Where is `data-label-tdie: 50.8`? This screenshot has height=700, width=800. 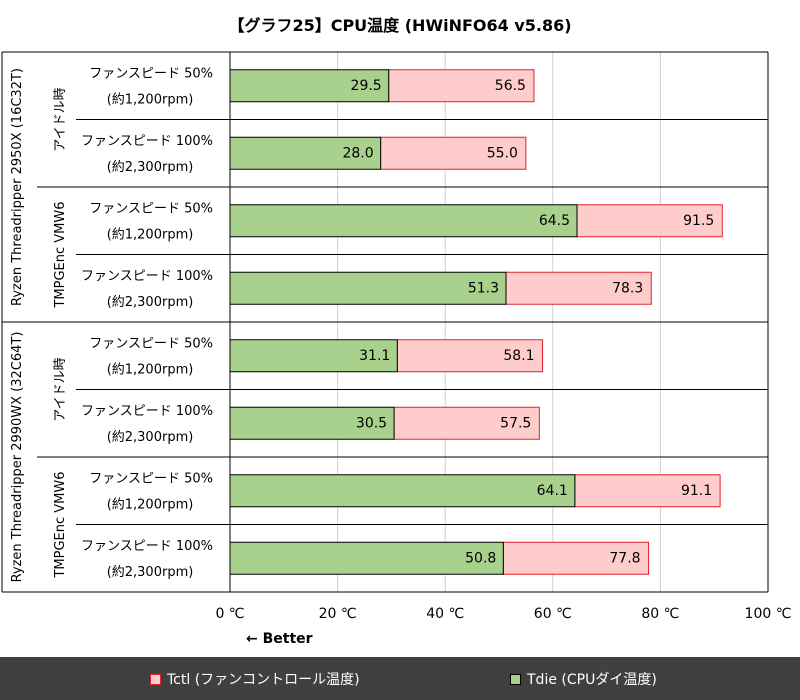 data-label-tdie: 50.8 is located at coordinates (480, 558).